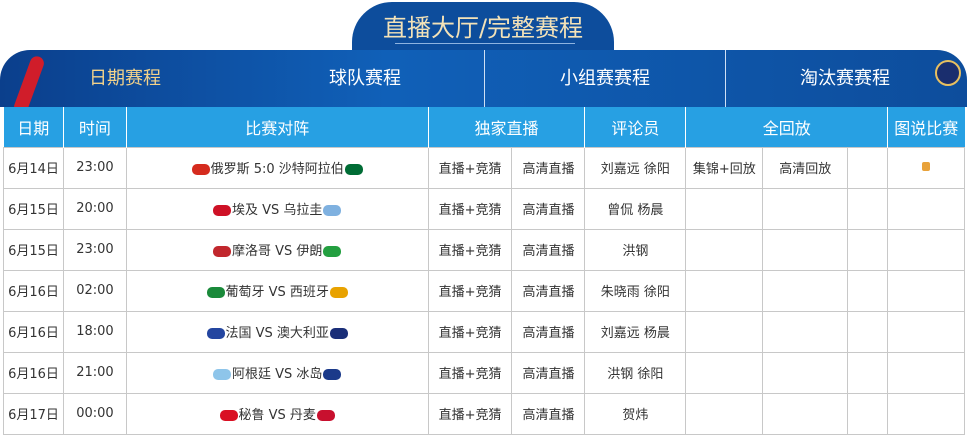 Image resolution: width=967 pixels, height=435 pixels. I want to click on table-row: 6月16日 21:00 阿根廷 VS 冰岛 直播+竞猜 高清直播 洪钢 徐阳, so click(484, 372).